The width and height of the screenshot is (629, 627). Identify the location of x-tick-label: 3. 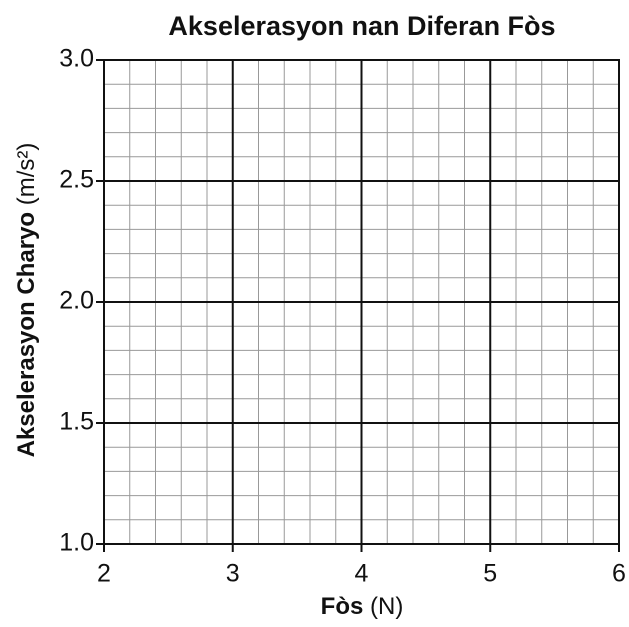
(233, 574).